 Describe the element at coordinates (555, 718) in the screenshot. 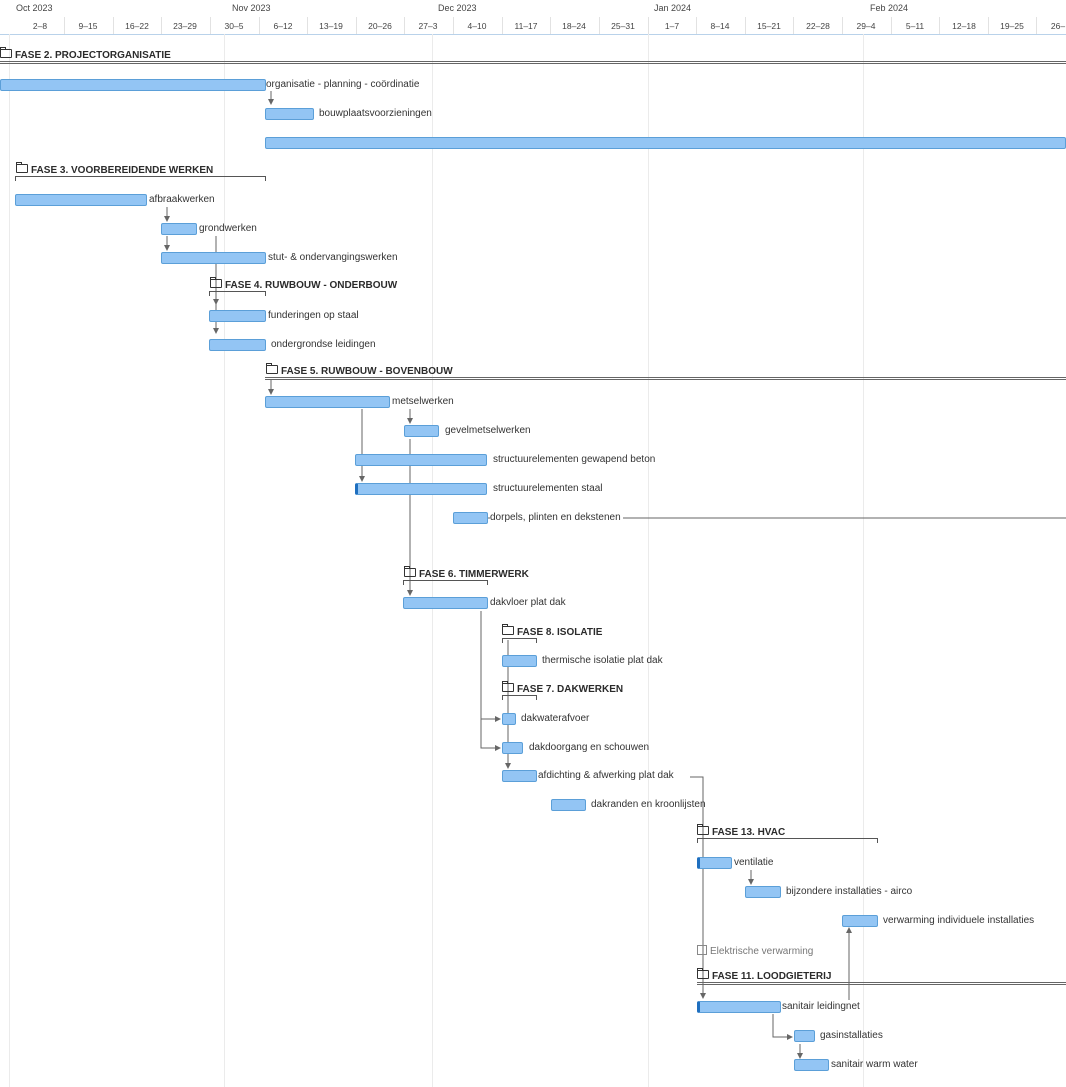

I see `task-label: dakwaterafvoer` at that location.